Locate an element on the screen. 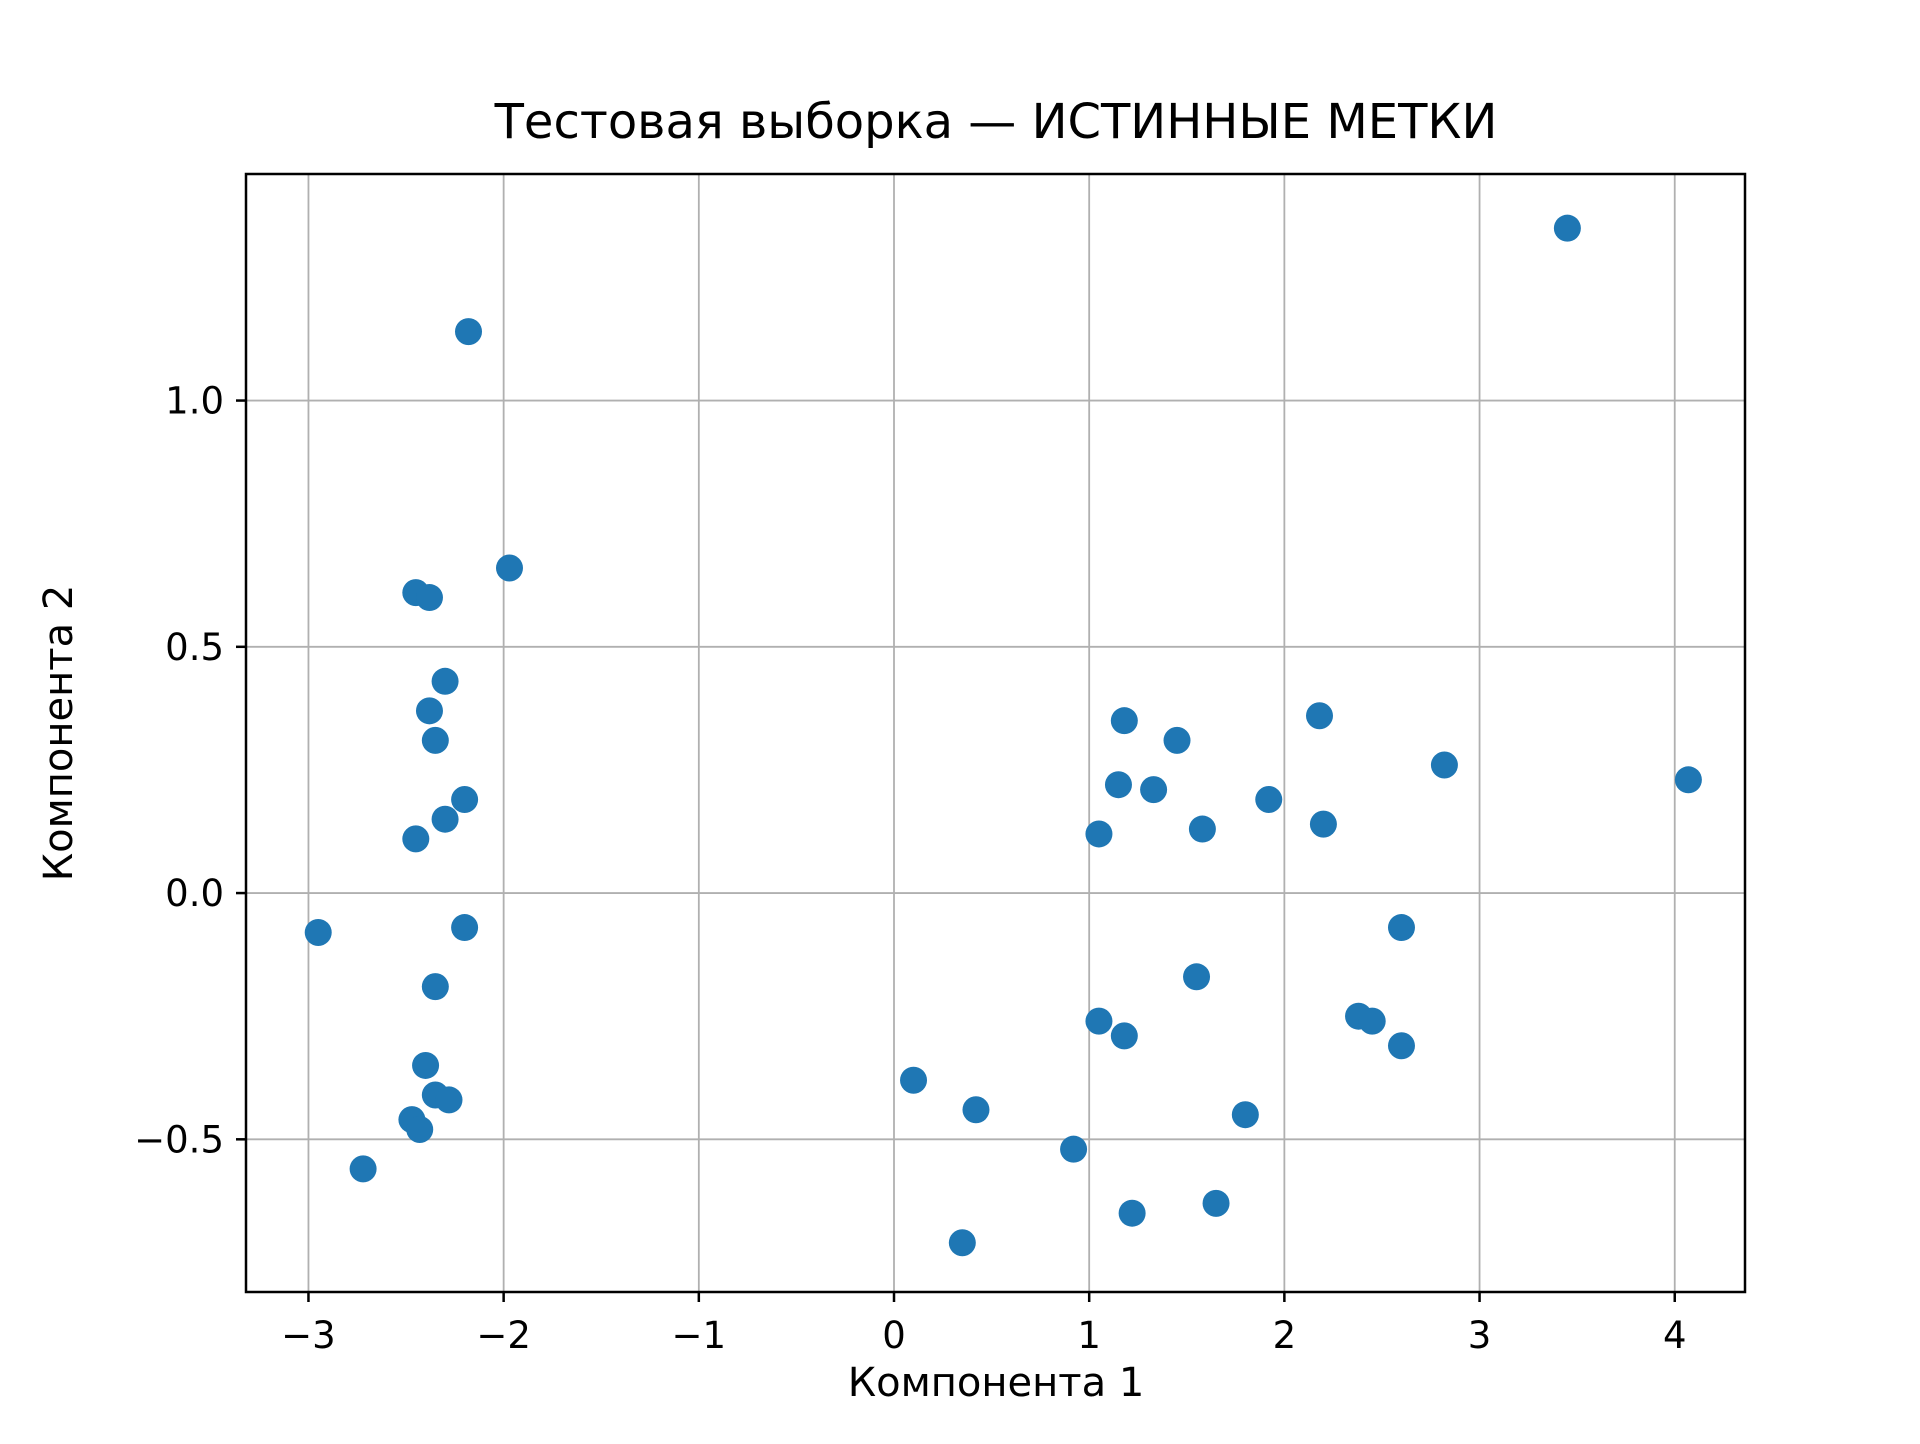  x-tick-label: −2 is located at coordinates (503, 1335).